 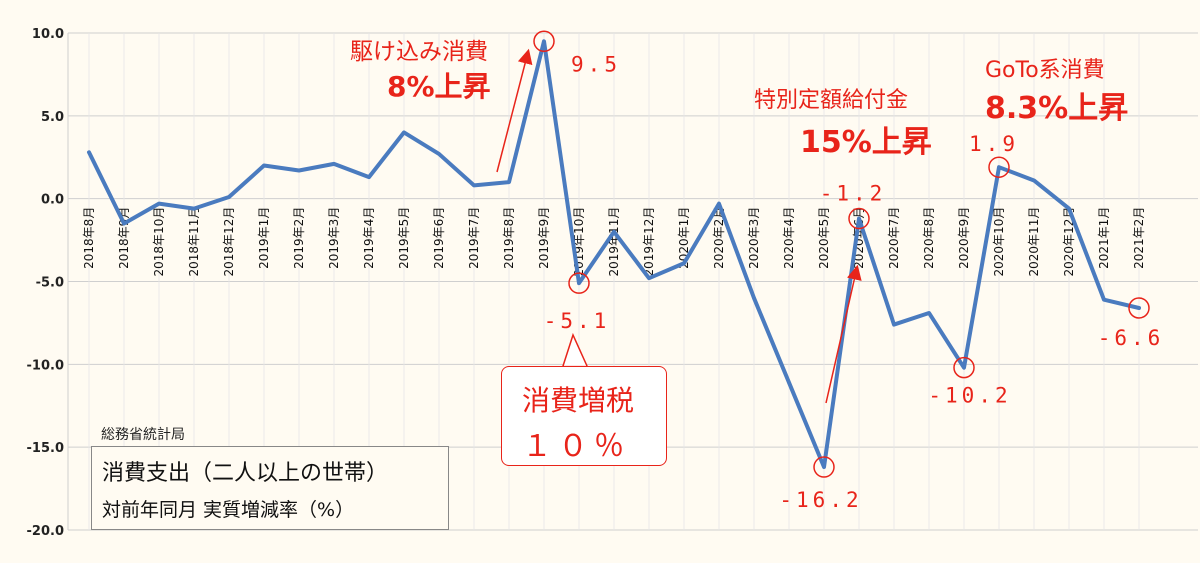 I want to click on y-tick-label: 5.0, so click(x=52, y=117).